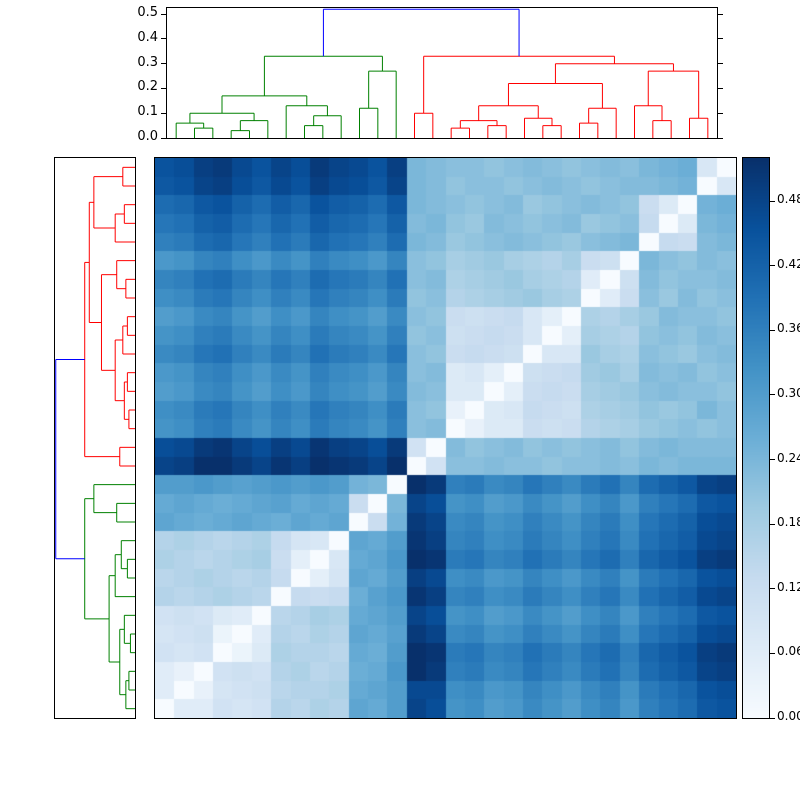 This screenshot has width=800, height=800. I want to click on colorbar-tick-label: 0.12, so click(788, 586).